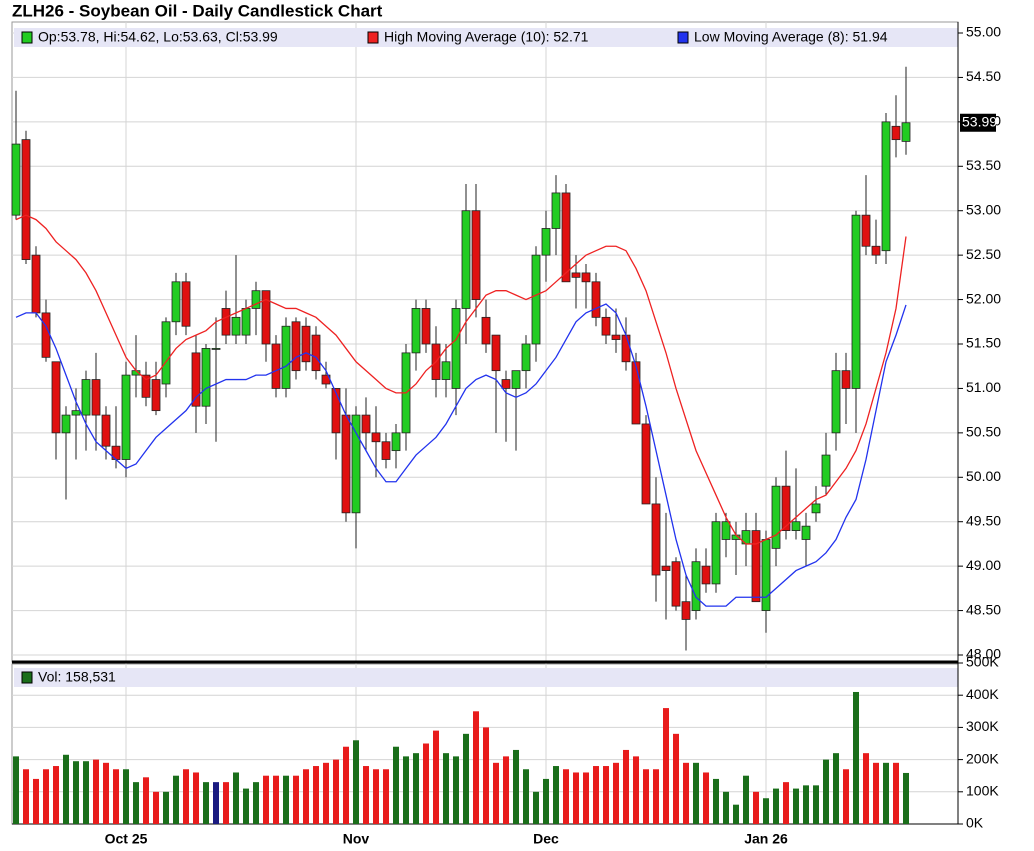 This screenshot has height=851, width=1034. What do you see at coordinates (766, 839) in the screenshot?
I see `x-tick-label: Jan 26` at bounding box center [766, 839].